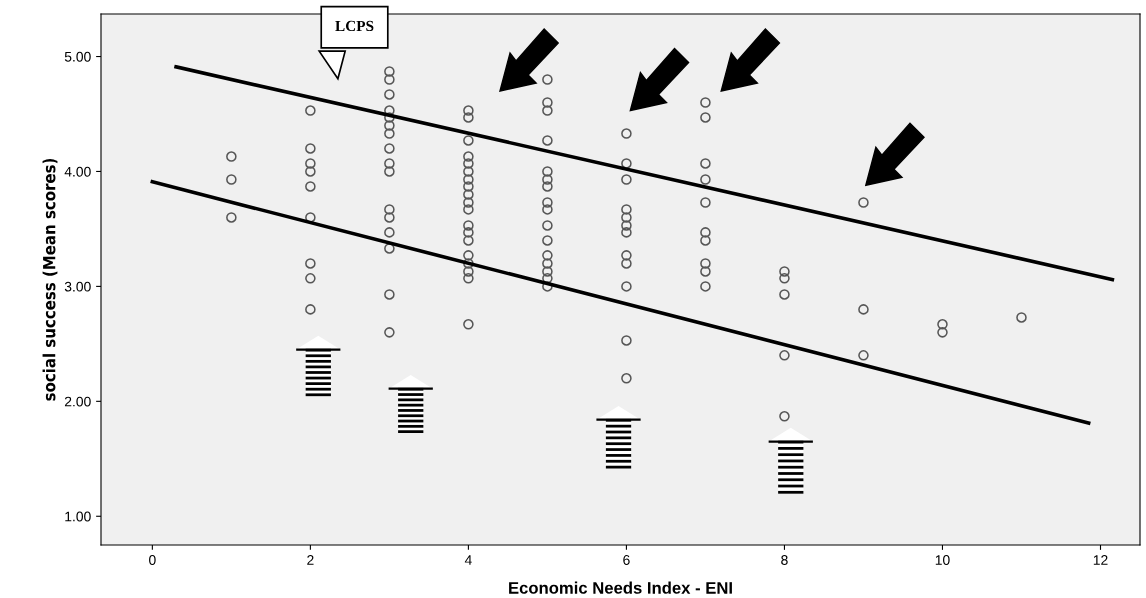  I want to click on annotation: LCPS, so click(354, 26).